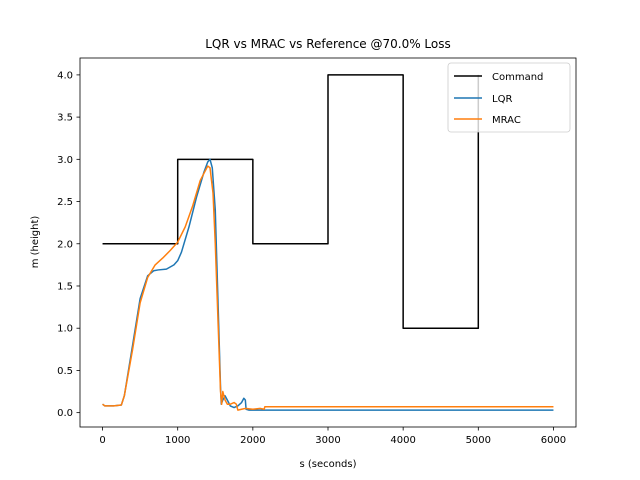 The height and width of the screenshot is (480, 640). What do you see at coordinates (65, 371) in the screenshot?
I see `y-tick-label: 0.5` at bounding box center [65, 371].